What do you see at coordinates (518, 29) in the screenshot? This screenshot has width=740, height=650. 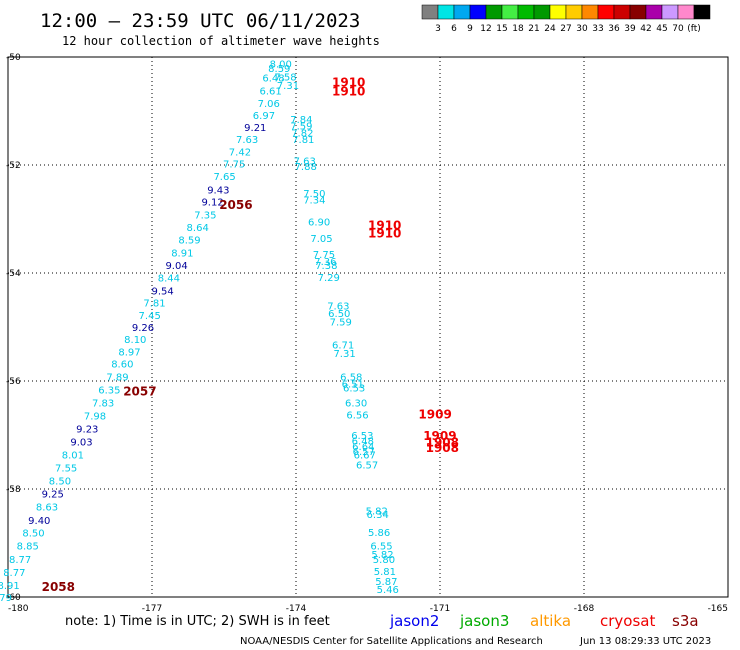 I see `colorbar-label: 18` at bounding box center [518, 29].